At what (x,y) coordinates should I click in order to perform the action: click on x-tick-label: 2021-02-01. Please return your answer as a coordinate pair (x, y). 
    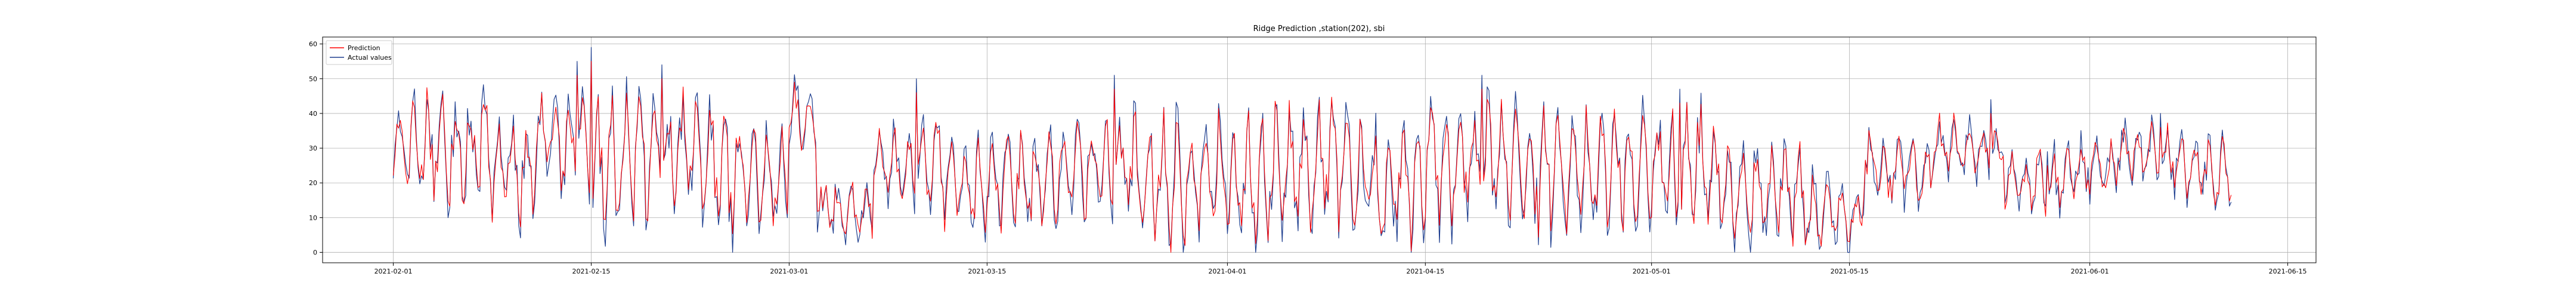
    Looking at the image, I should click on (394, 271).